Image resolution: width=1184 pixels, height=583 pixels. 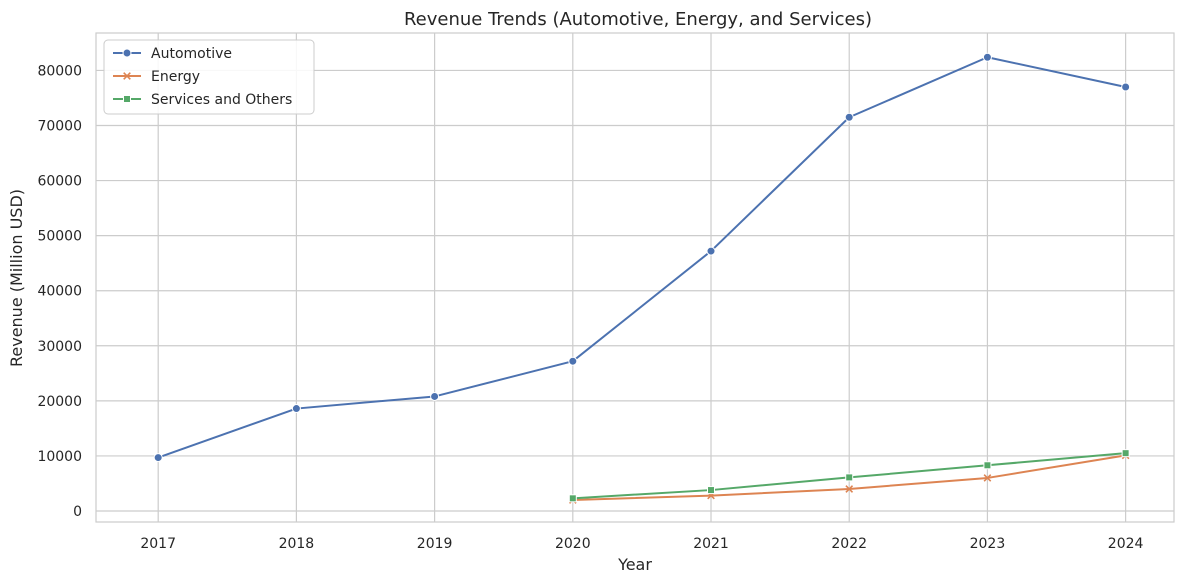 I want to click on legend: Automotive Energy Services and Others, so click(x=209, y=77).